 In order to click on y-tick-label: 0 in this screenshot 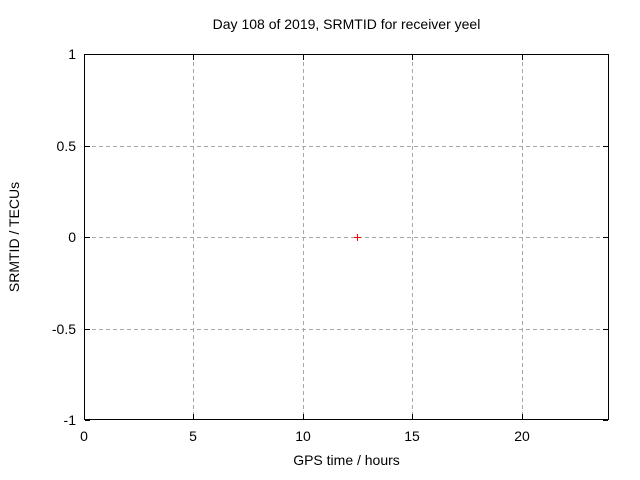, I will do `click(72, 237)`.